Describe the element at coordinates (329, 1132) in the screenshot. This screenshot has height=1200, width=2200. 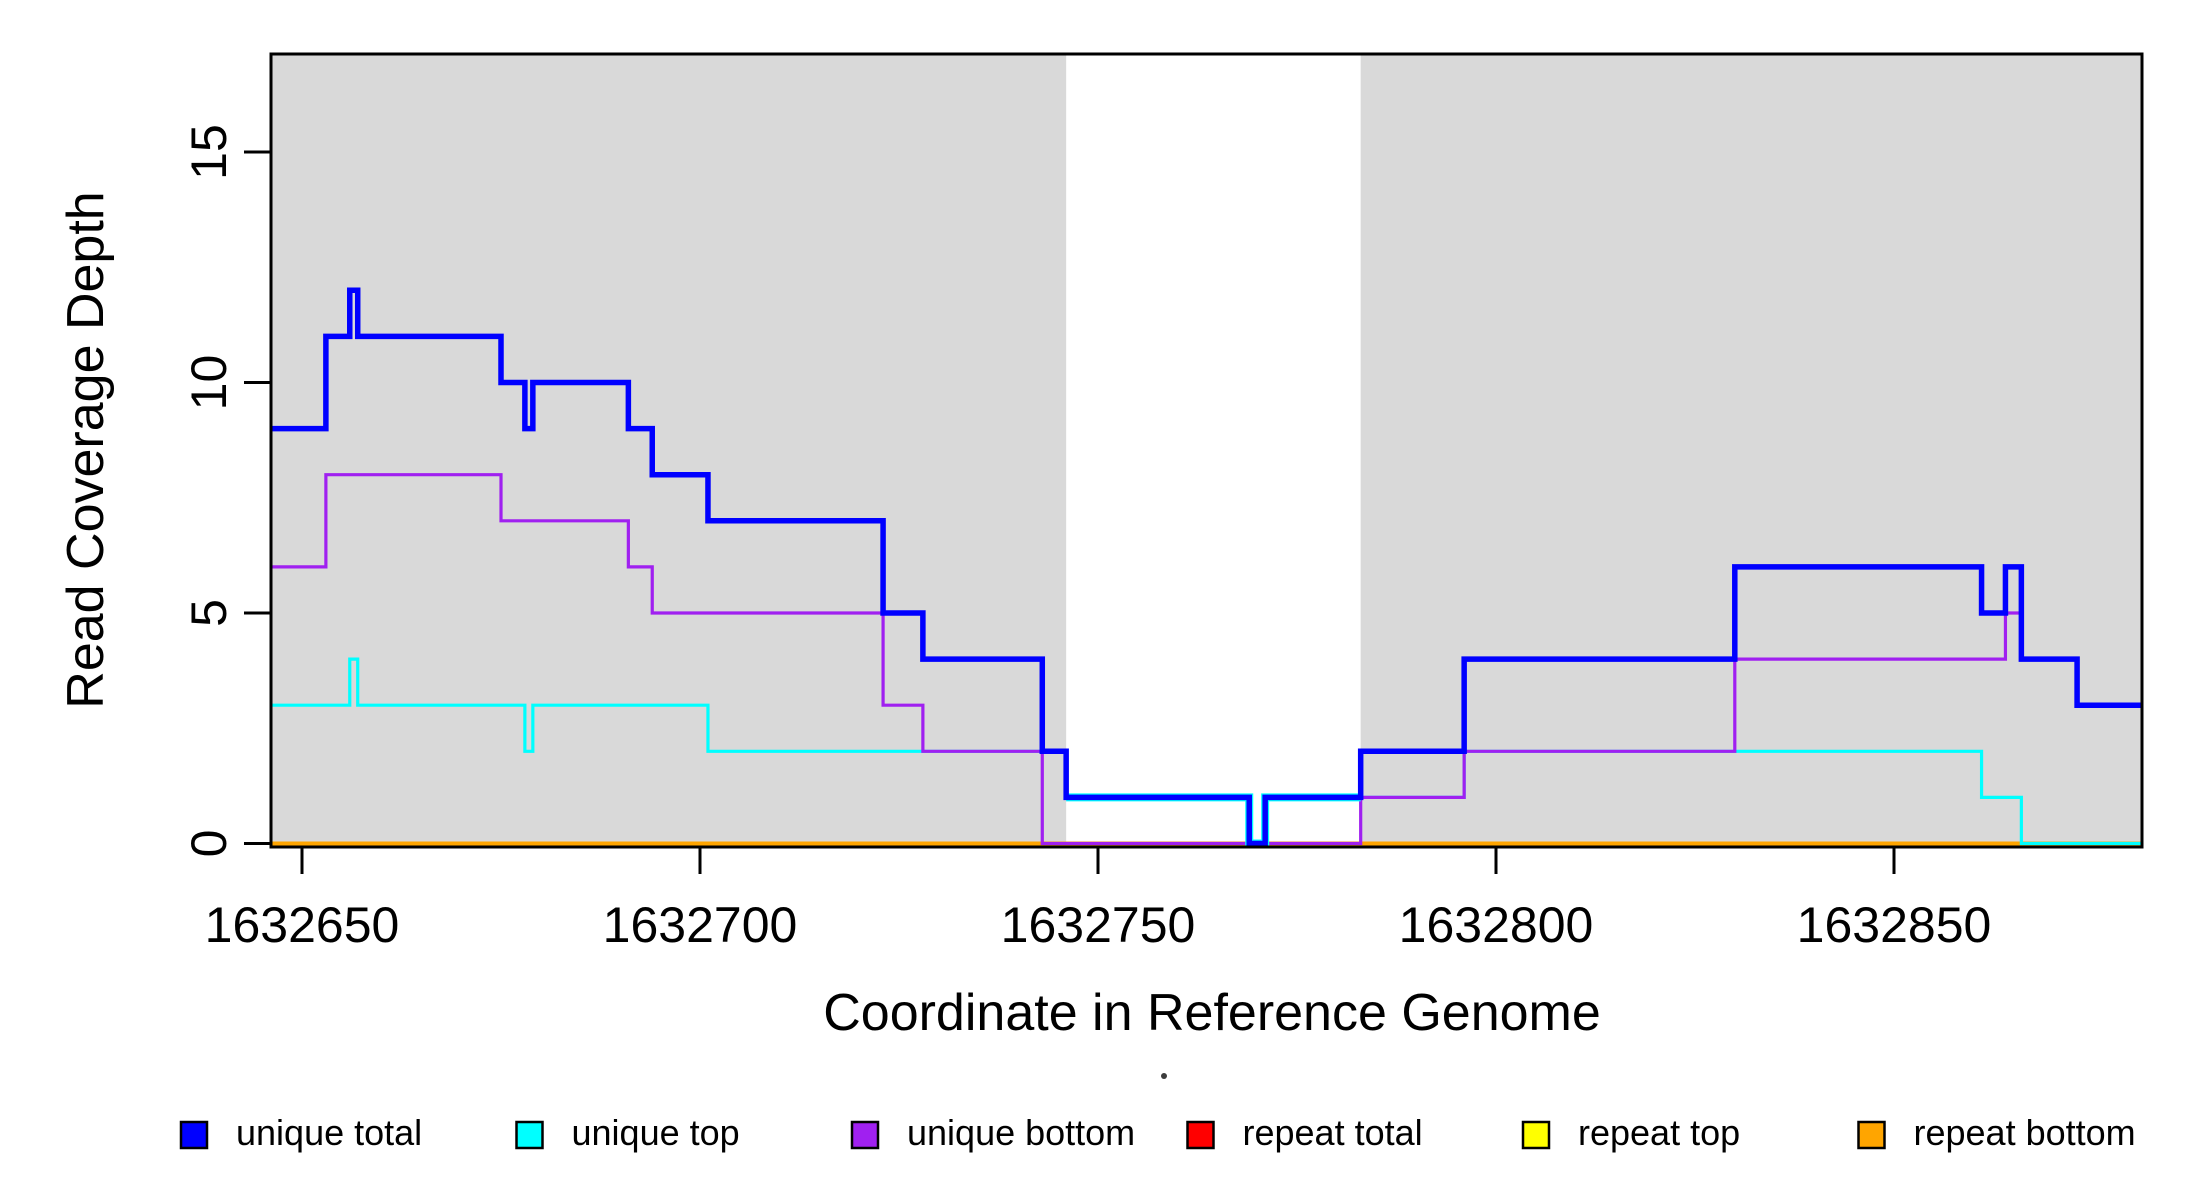
I see `legend-label: unique total` at that location.